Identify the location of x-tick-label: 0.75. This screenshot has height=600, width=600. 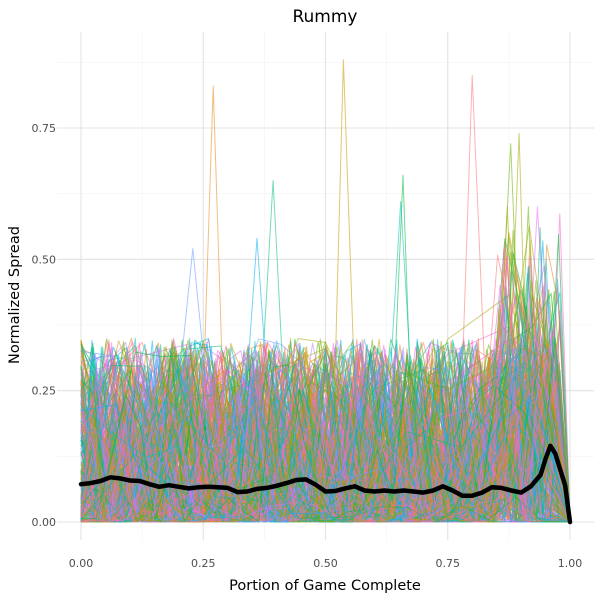
(448, 563).